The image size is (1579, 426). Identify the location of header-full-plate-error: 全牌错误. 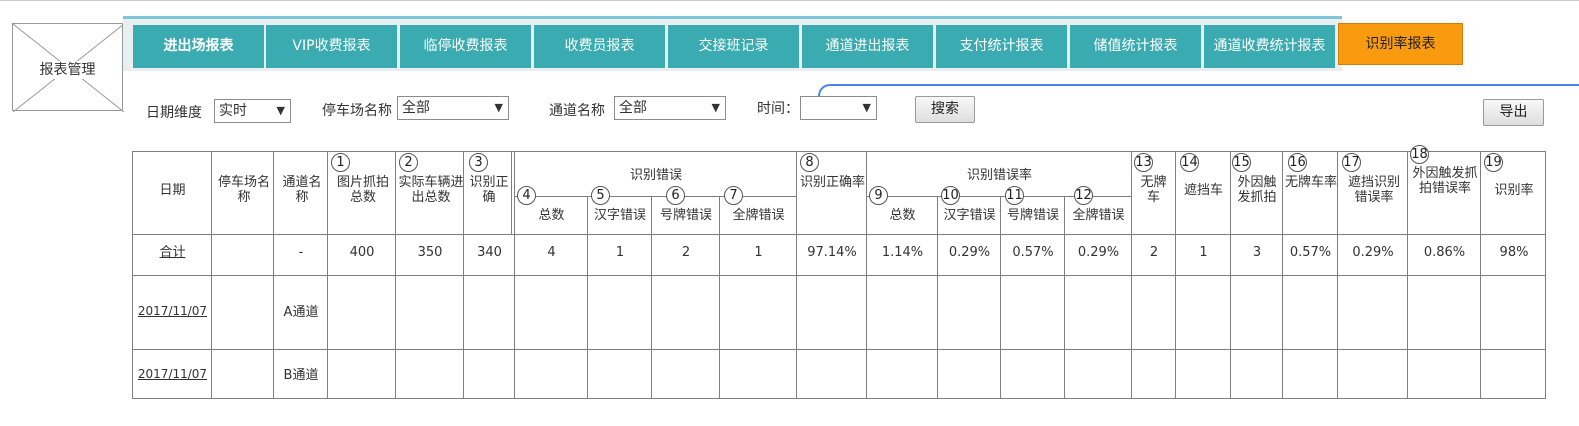
(758, 215).